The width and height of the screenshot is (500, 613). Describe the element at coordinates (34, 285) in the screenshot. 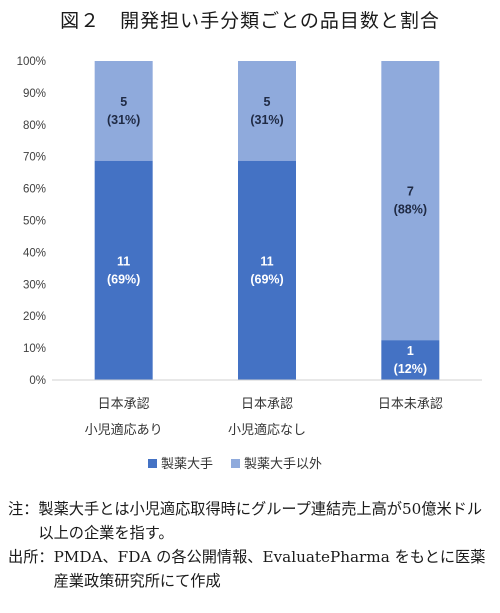

I see `y-tick-label: 30%` at that location.